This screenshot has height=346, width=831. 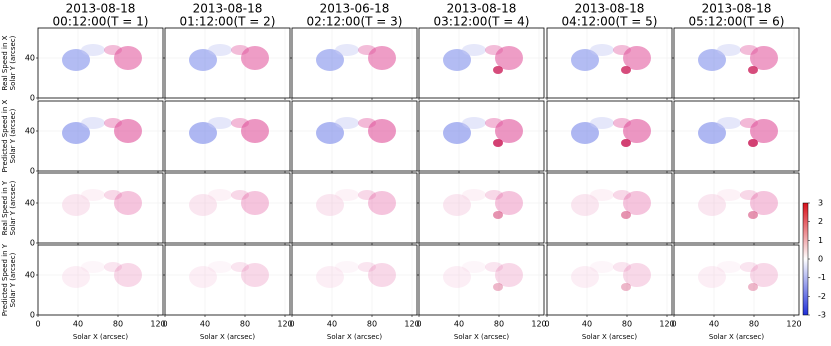 I want to click on colorbar-tick-label: 2, so click(x=820, y=221).